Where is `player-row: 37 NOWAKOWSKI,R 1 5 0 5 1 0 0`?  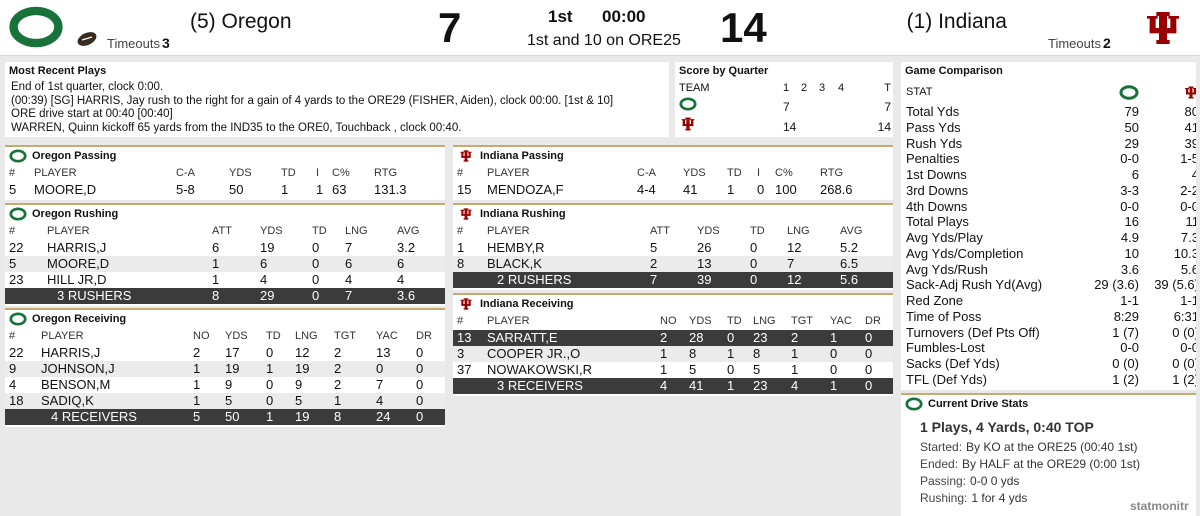
player-row: 37 NOWAKOWSKI,R 1 5 0 5 1 0 0 is located at coordinates (673, 370).